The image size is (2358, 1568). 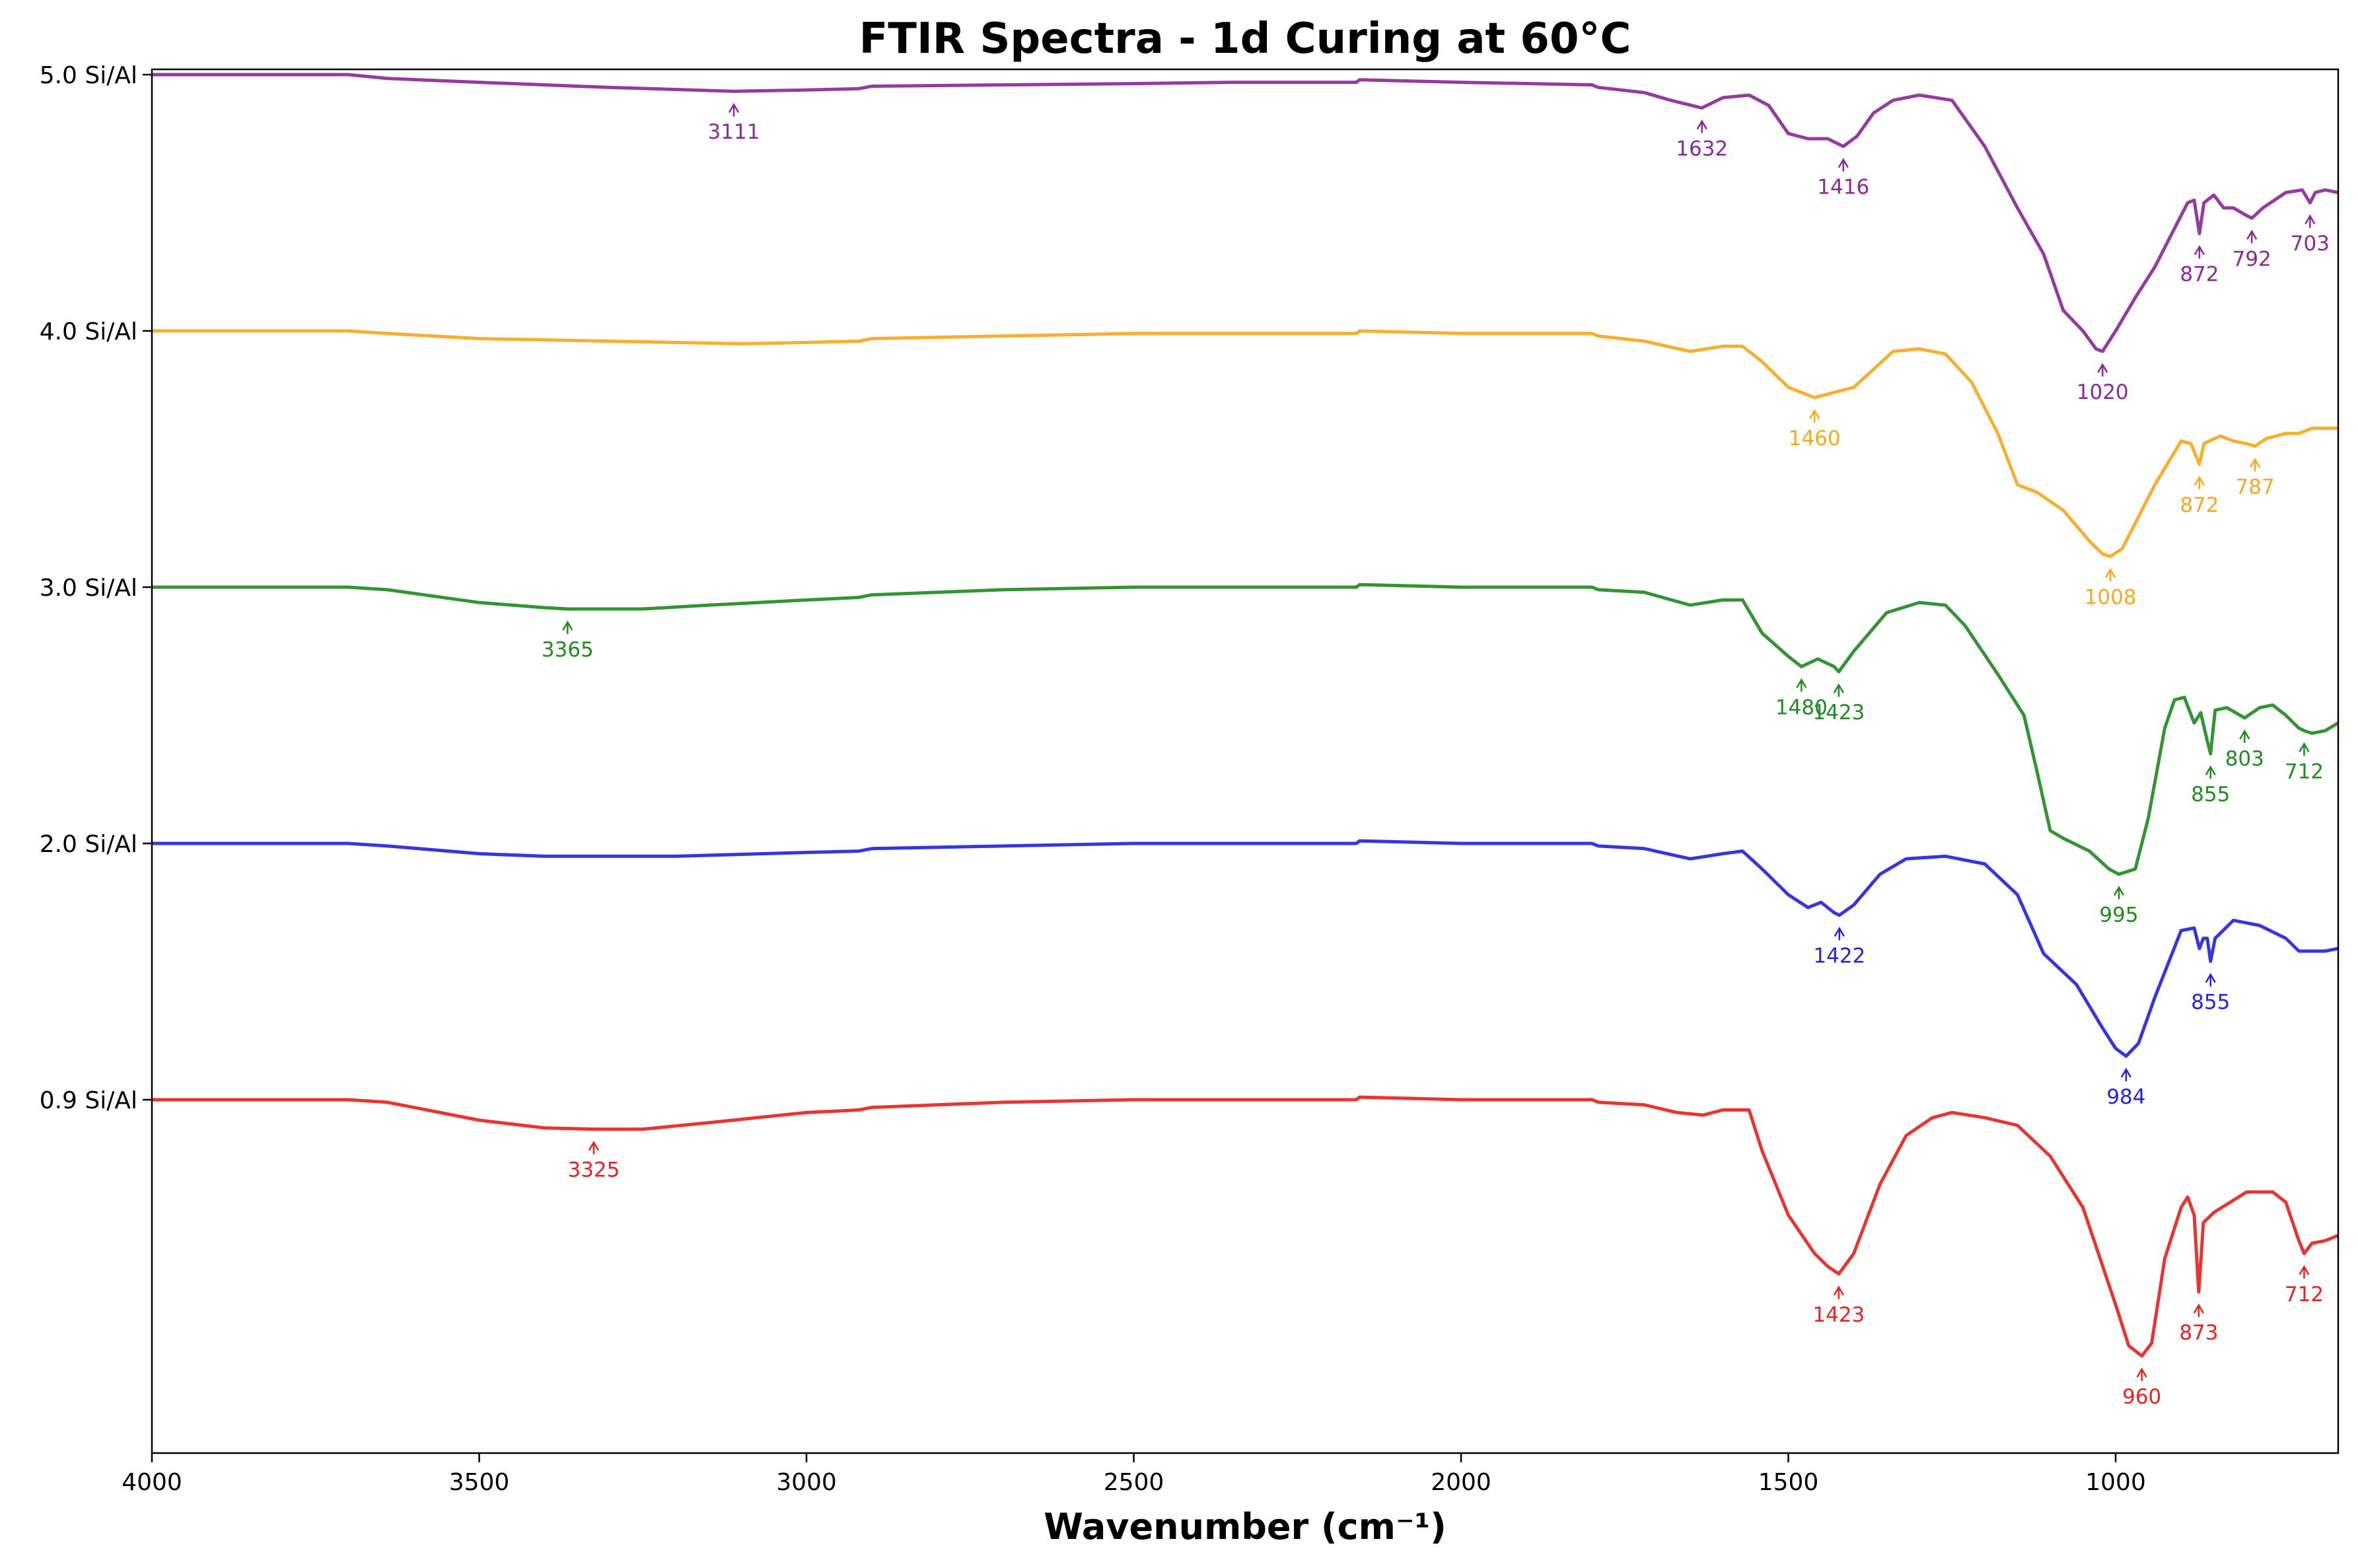 I want to click on peak-label-3-0-si-al-3365: 3365, so click(x=568, y=650).